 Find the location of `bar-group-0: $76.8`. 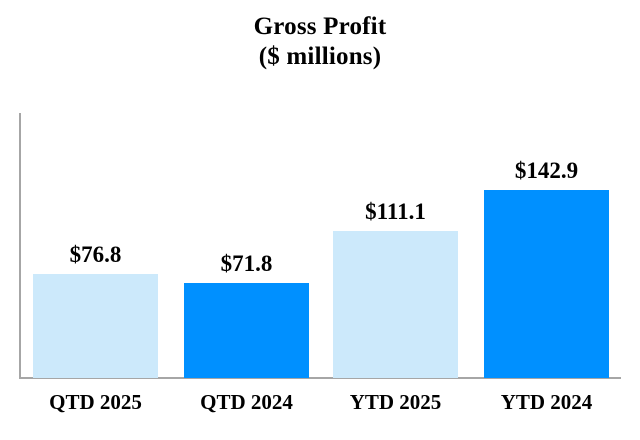

bar-group-0: $76.8 is located at coordinates (95, 310).